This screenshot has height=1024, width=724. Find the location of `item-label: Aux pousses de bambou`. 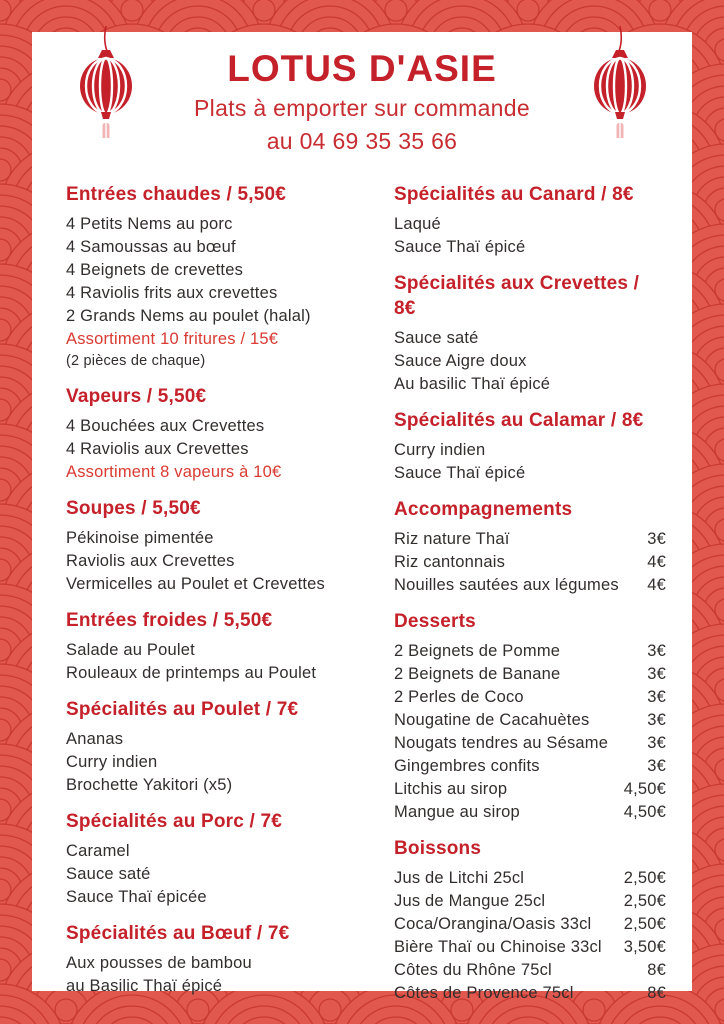

item-label: Aux pousses de bambou is located at coordinates (159, 963).